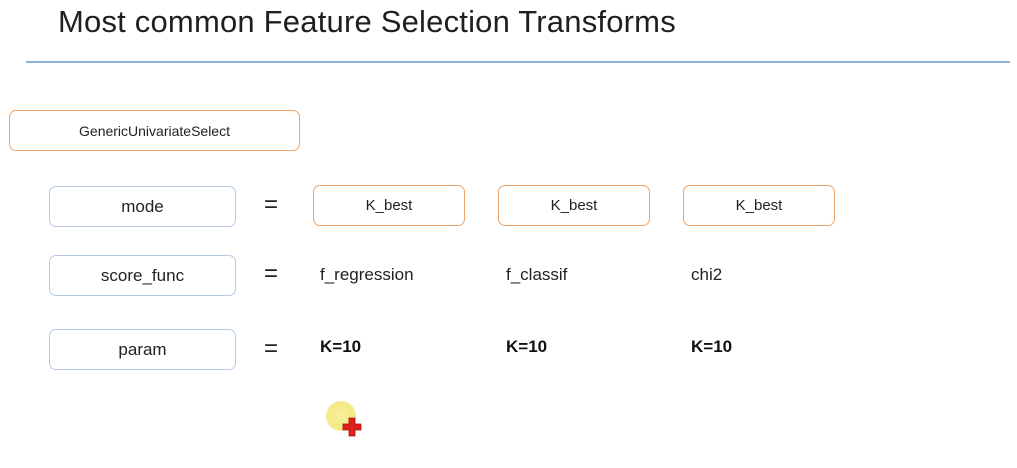 This screenshot has width=1017, height=468. I want to click on param-equals-sign: =, so click(271, 348).